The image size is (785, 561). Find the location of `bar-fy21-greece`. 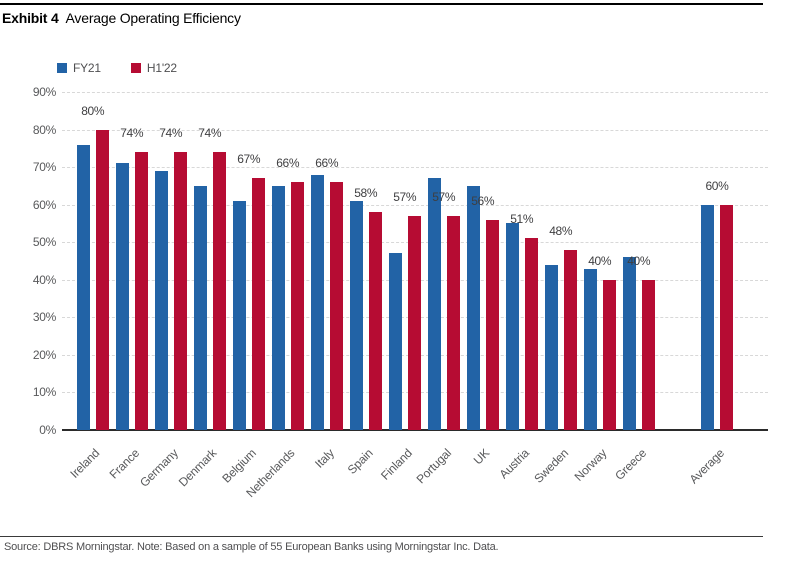

bar-fy21-greece is located at coordinates (629, 343).